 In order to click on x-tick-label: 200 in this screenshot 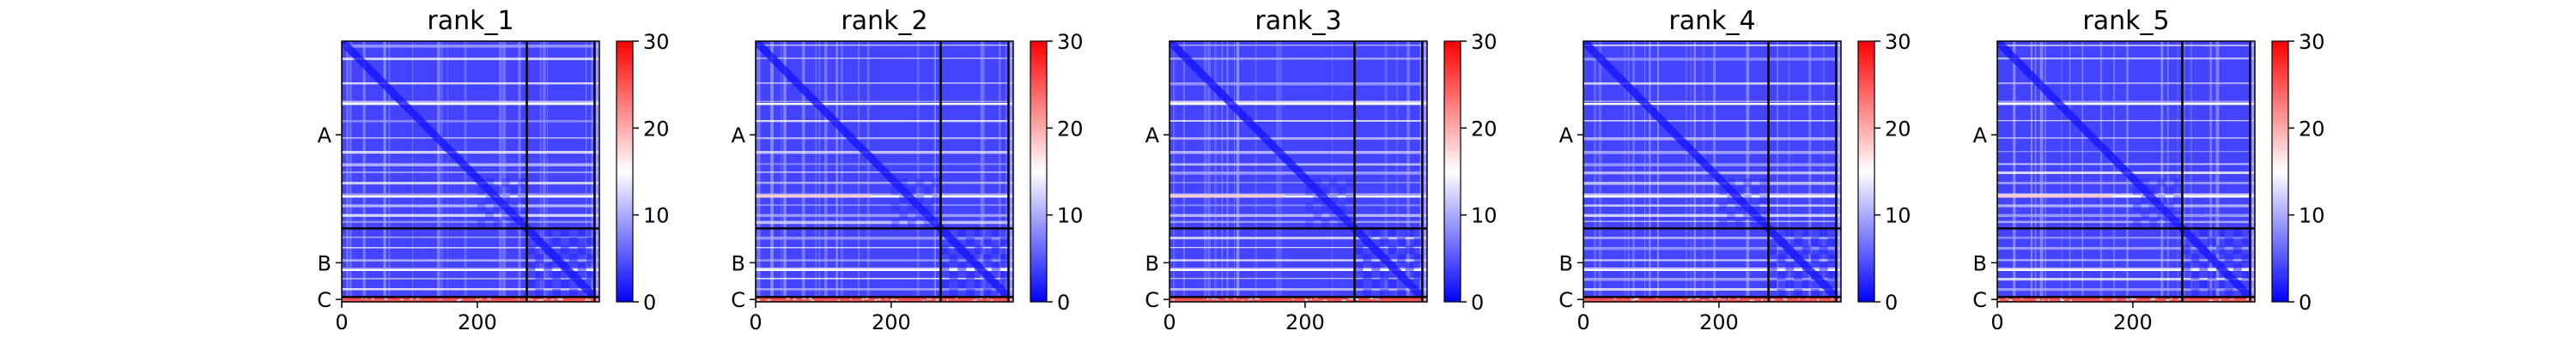, I will do `click(477, 322)`.